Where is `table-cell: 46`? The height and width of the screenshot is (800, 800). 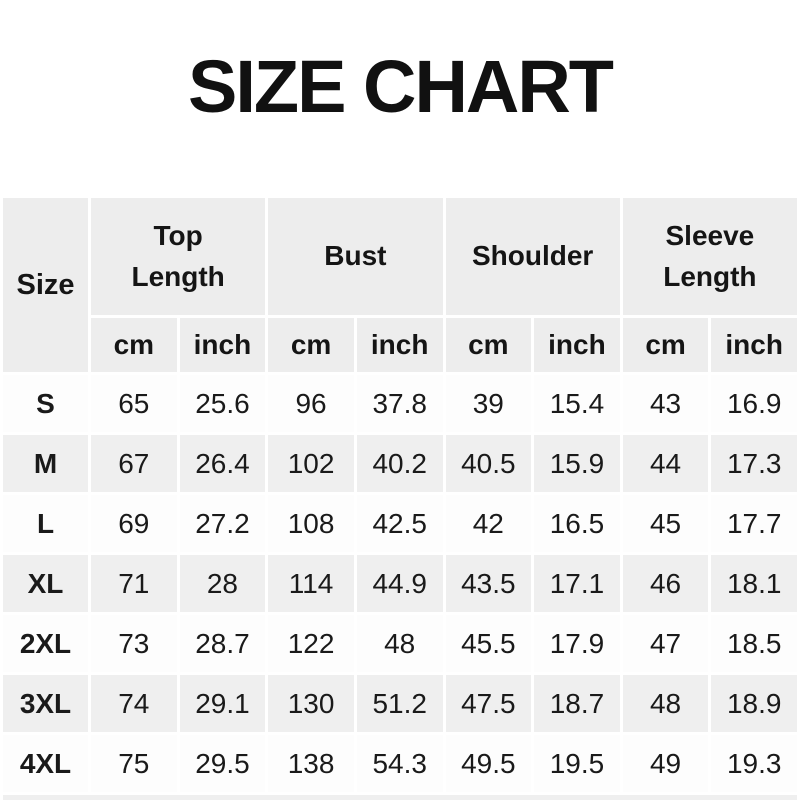
table-cell: 46 is located at coordinates (665, 583).